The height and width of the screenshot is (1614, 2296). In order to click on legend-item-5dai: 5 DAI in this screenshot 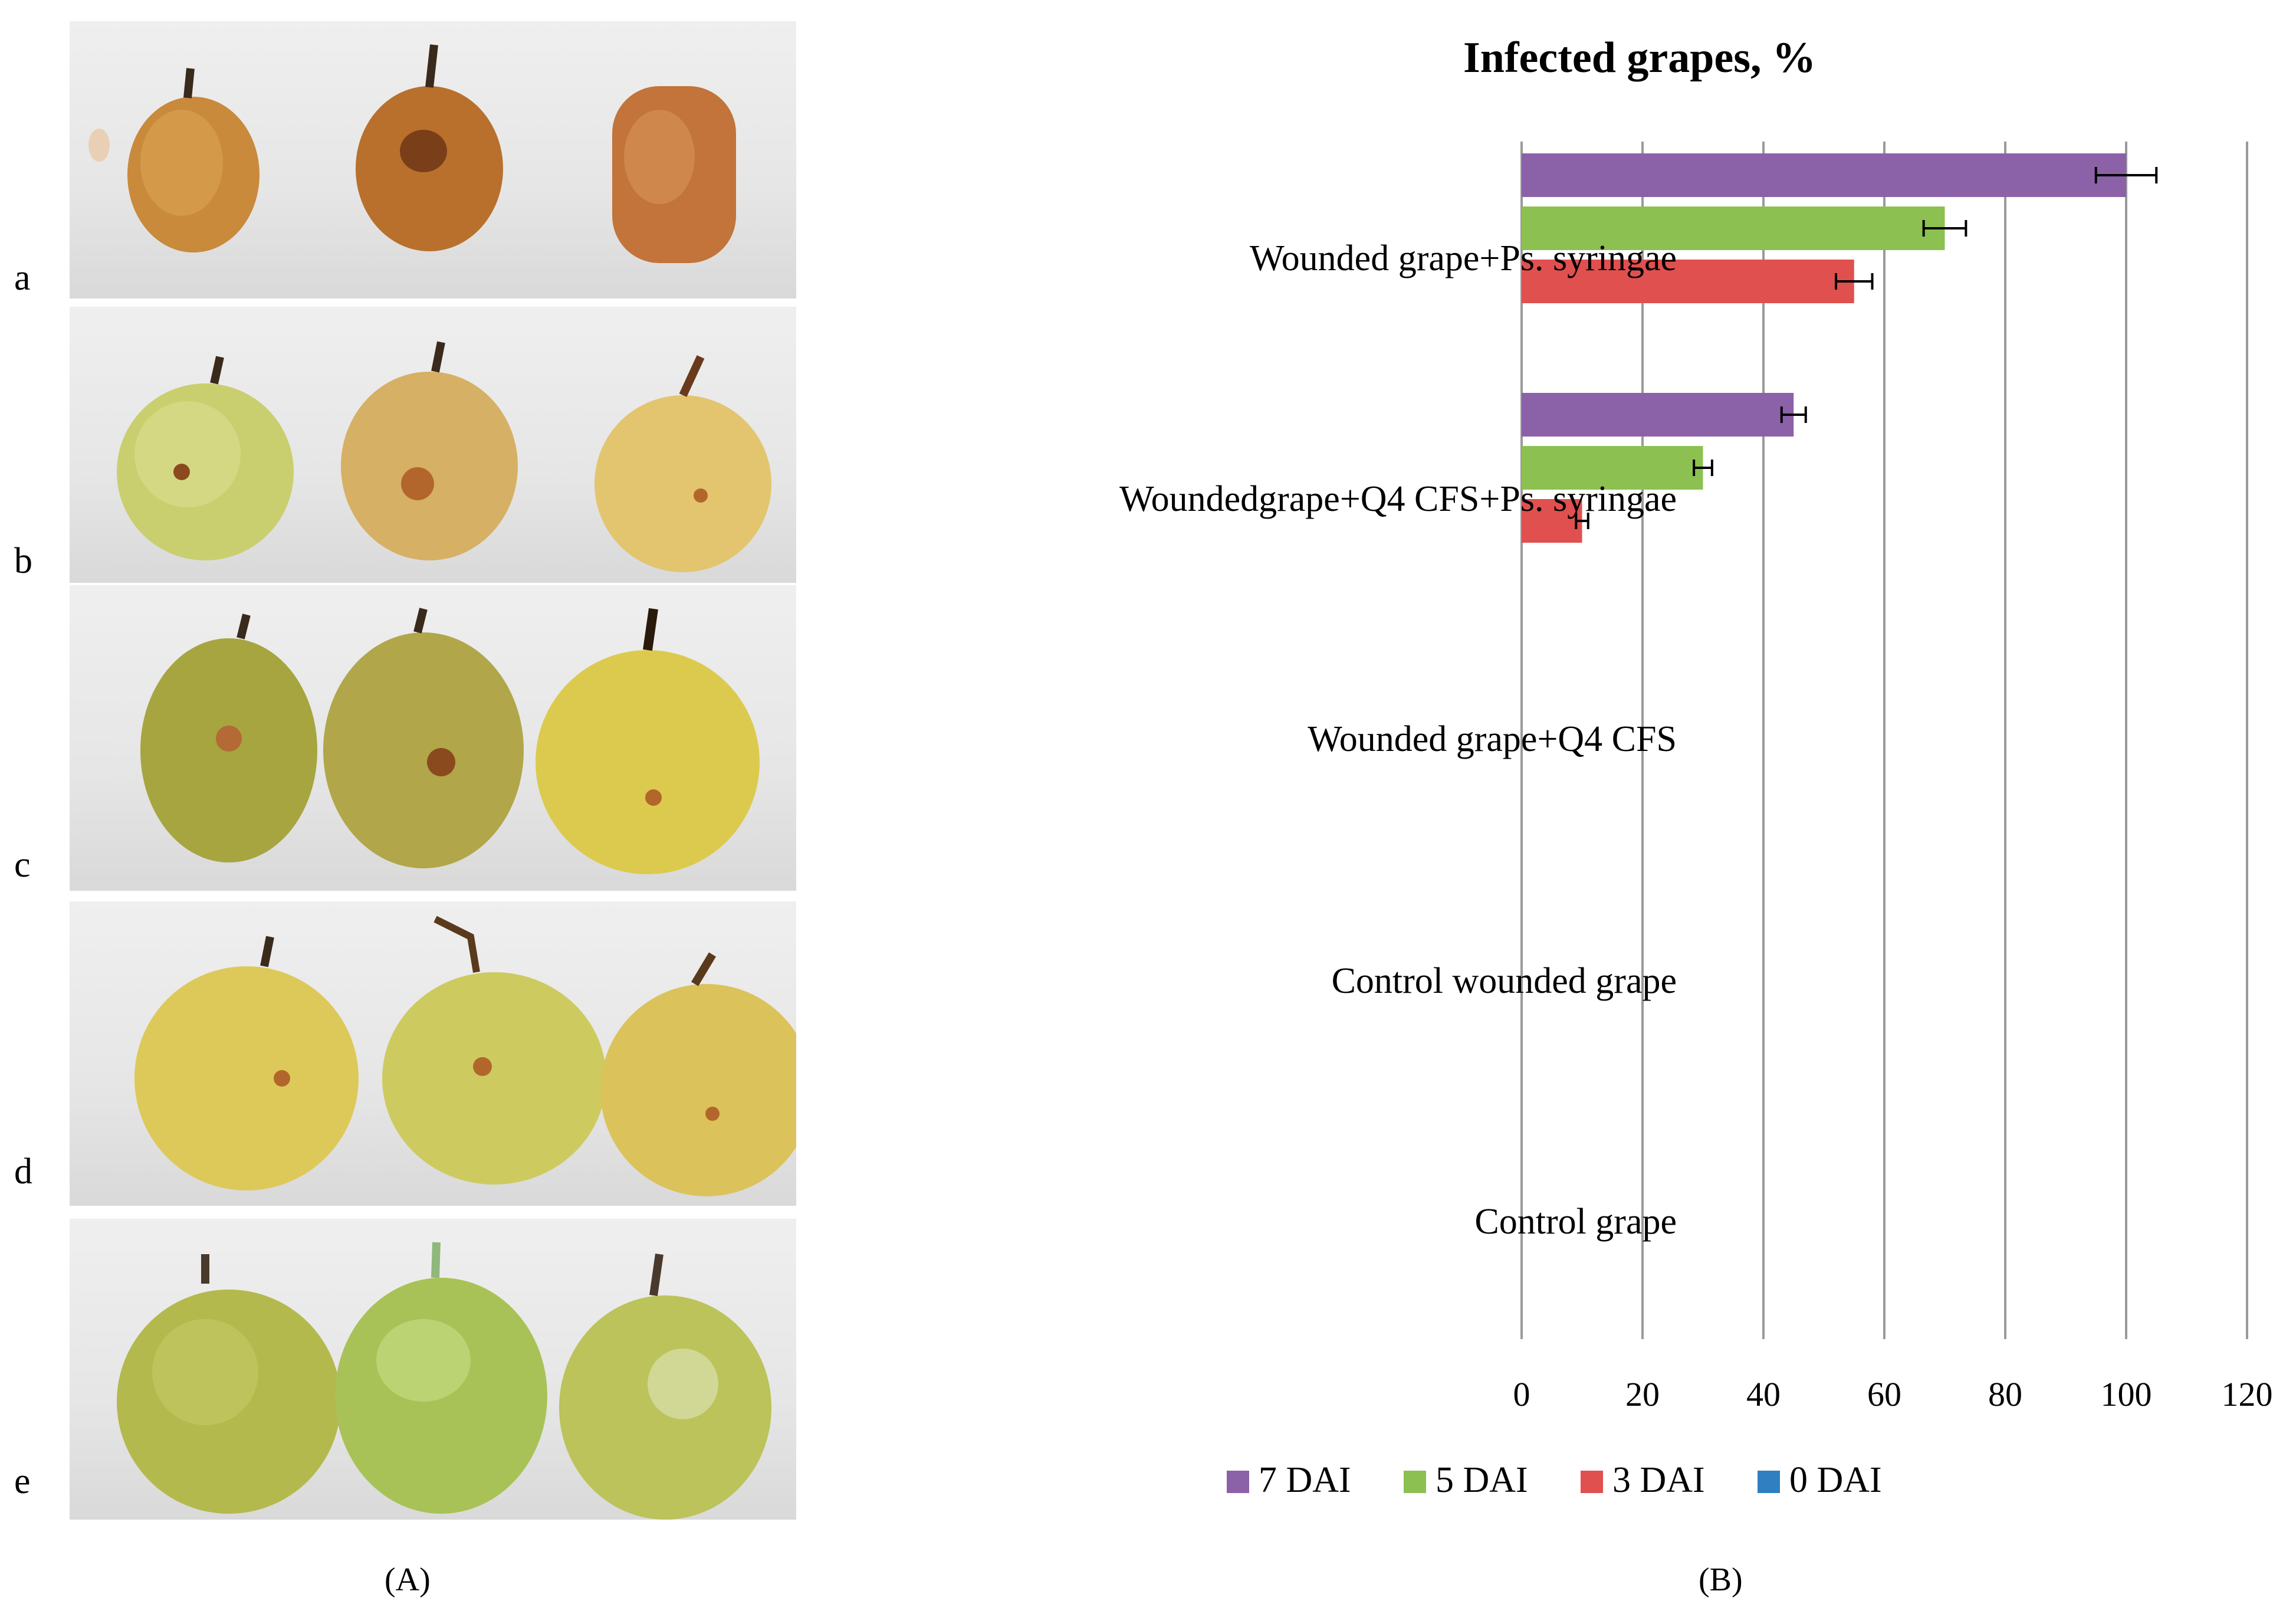, I will do `click(1466, 1480)`.